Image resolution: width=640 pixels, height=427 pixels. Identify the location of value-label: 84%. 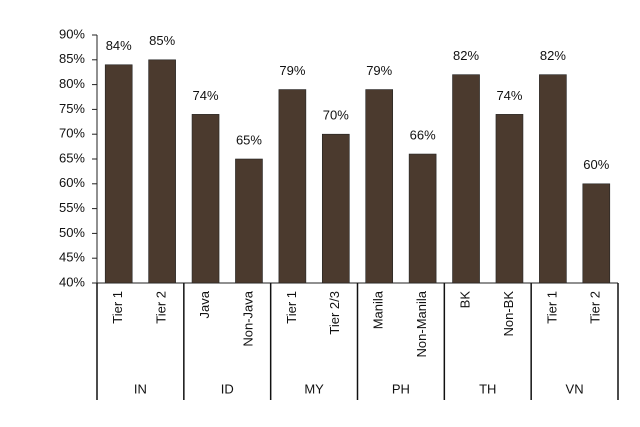
(119, 45).